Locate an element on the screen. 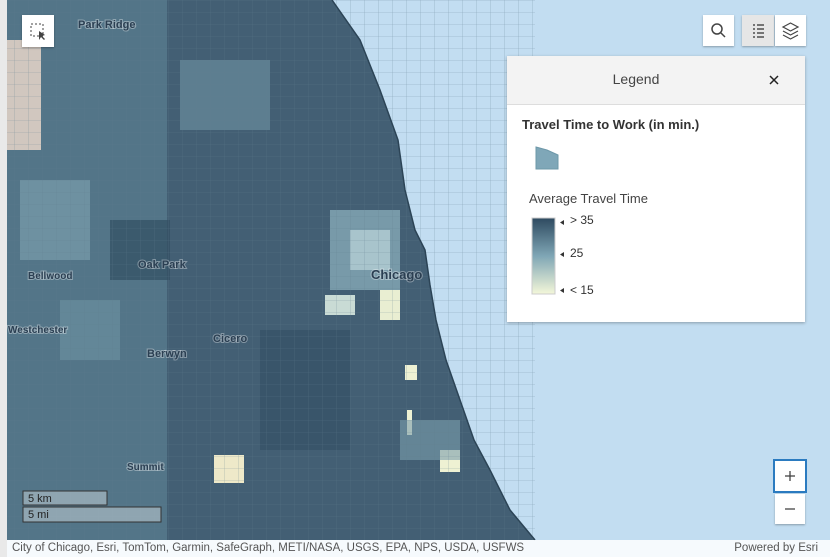 This screenshot has width=830, height=557. color-ramp is located at coordinates (547, 256).